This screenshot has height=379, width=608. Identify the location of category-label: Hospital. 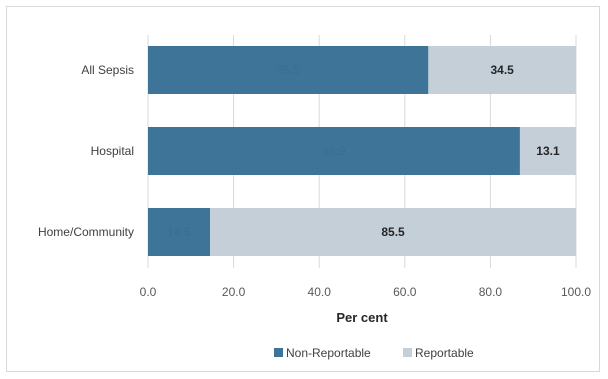
(112, 151).